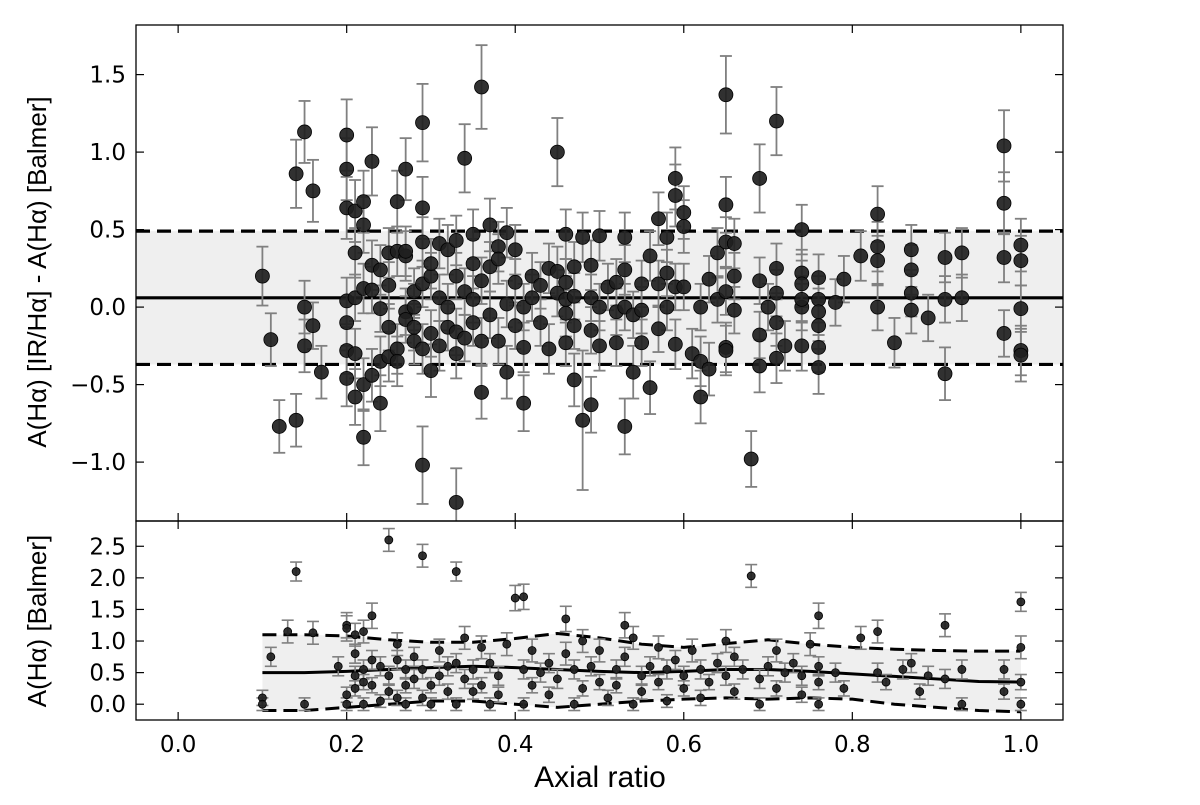 The height and width of the screenshot is (805, 1200). I want to click on x-axis-label: Axial ratio, so click(600, 777).